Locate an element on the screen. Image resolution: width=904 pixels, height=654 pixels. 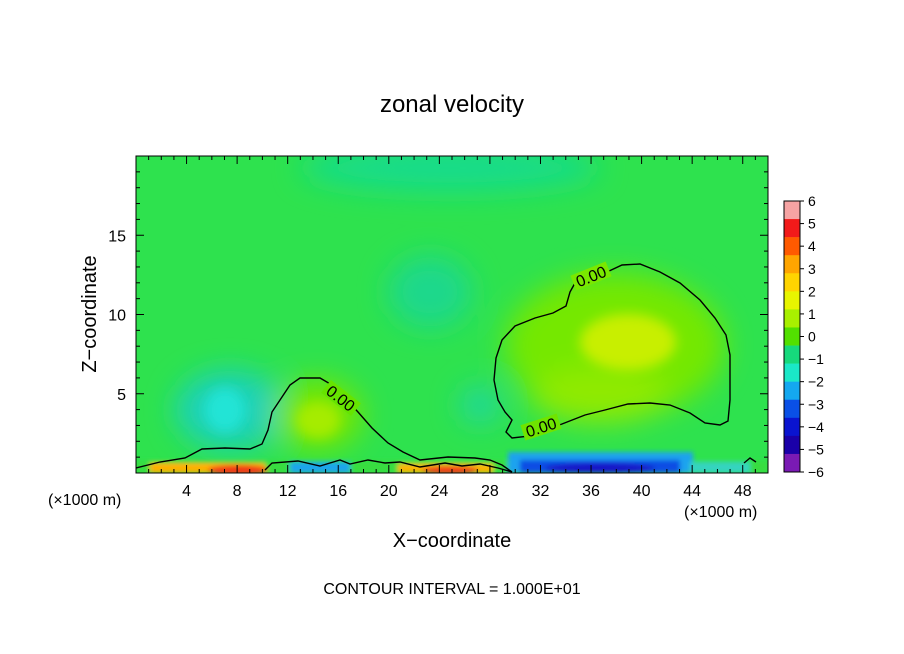
surface-positive-west is located at coordinates (238, 469).